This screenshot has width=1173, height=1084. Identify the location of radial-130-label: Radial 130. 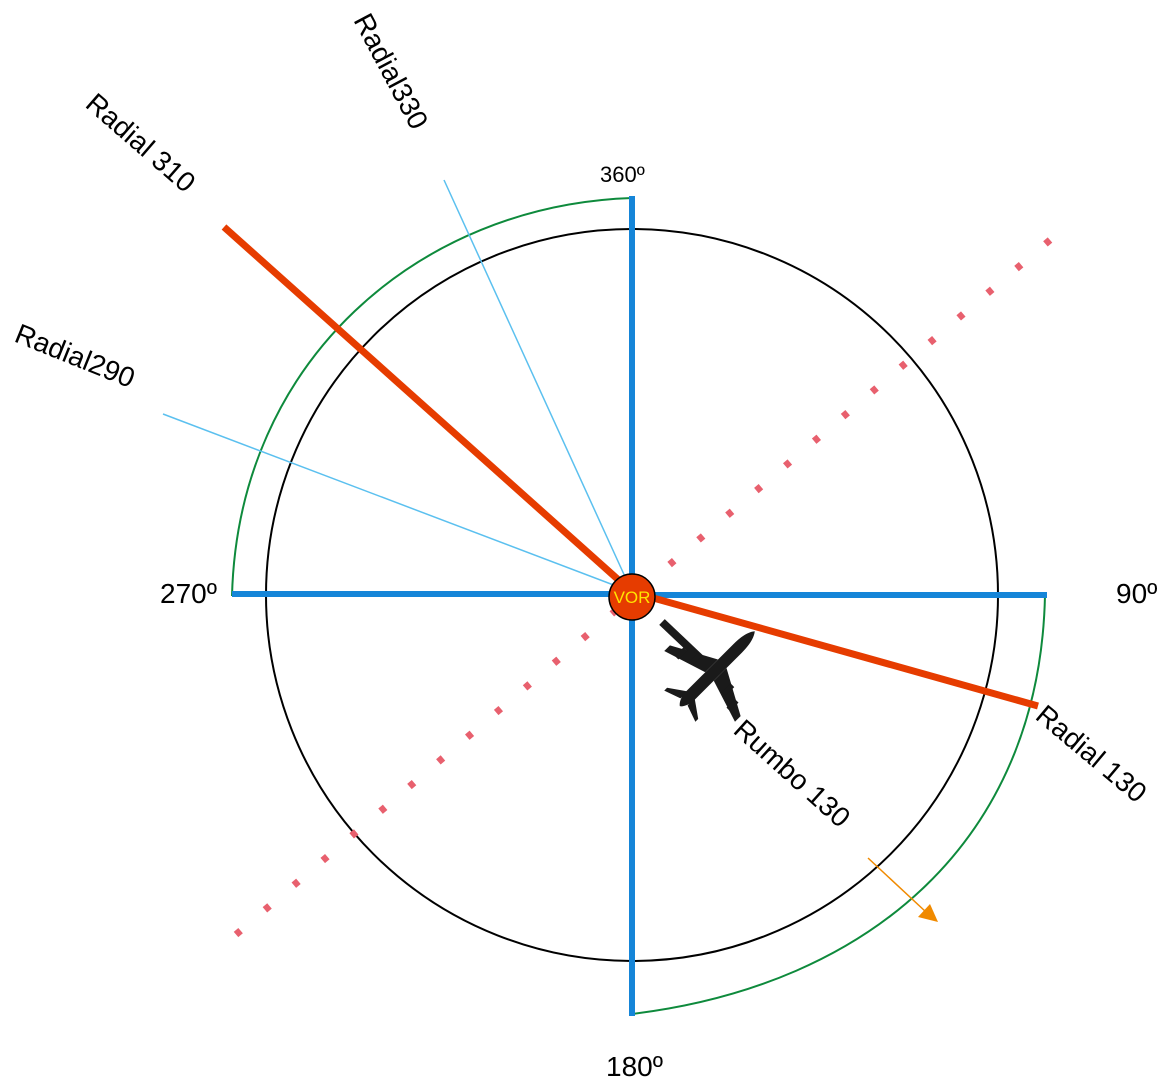
(1091, 754).